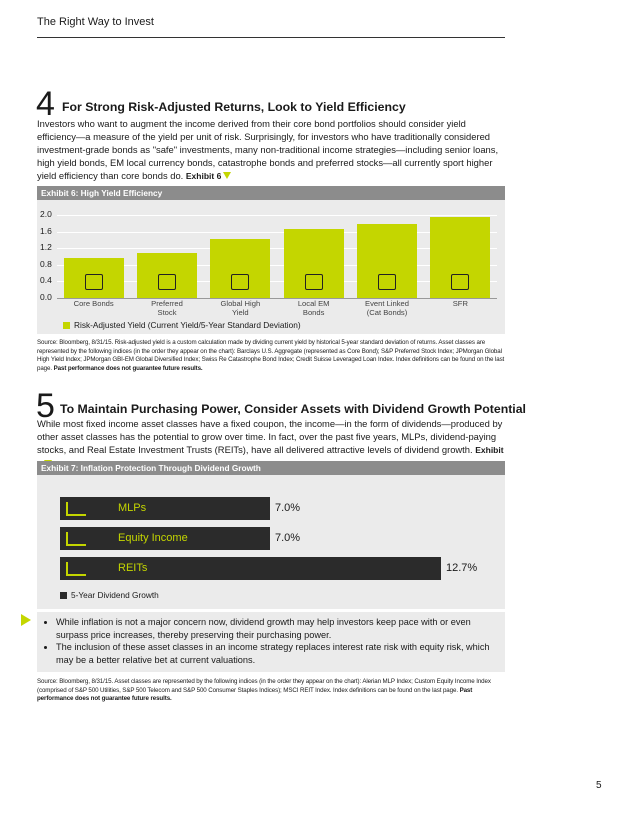 The image size is (640, 828). What do you see at coordinates (240, 308) in the screenshot?
I see `x-tick-label: Global High Yield` at bounding box center [240, 308].